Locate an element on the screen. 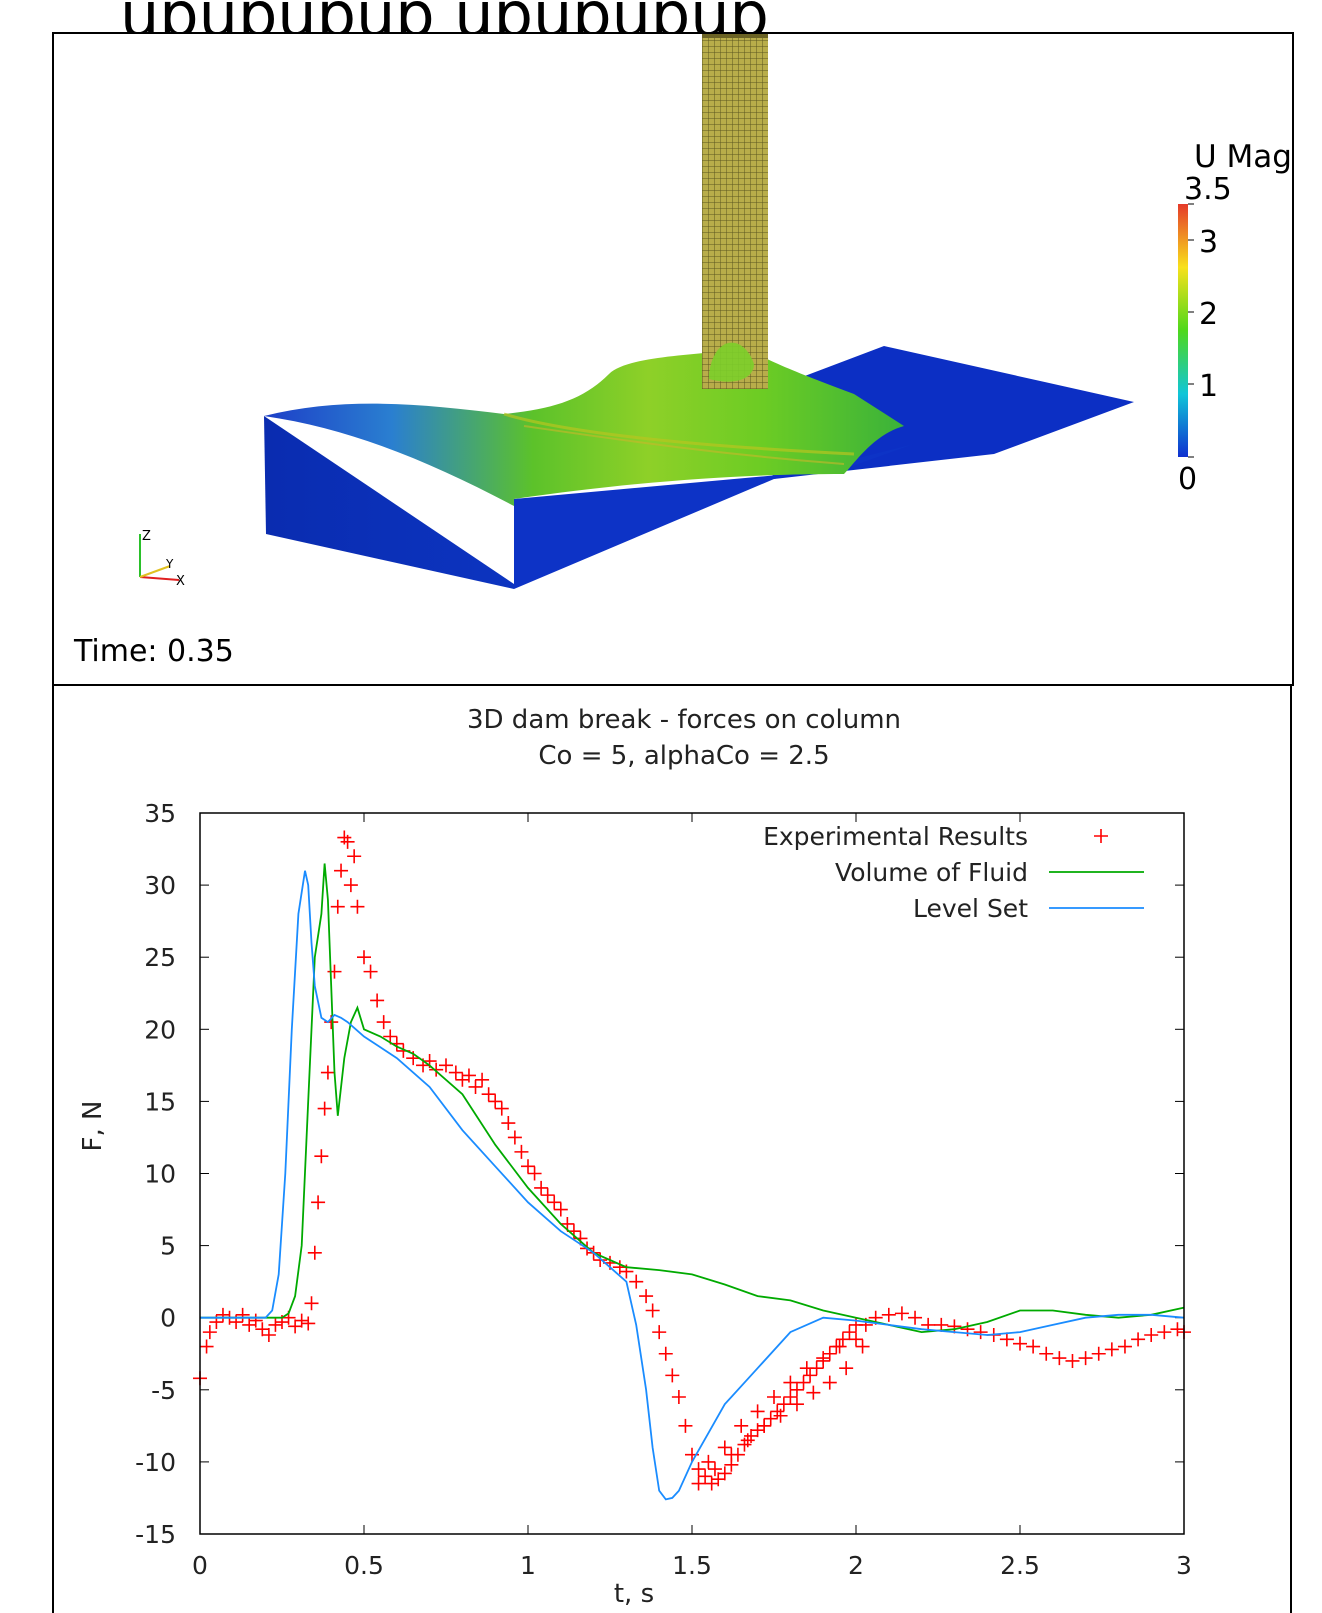  y-tick-label: -15 is located at coordinates (155, 1534).